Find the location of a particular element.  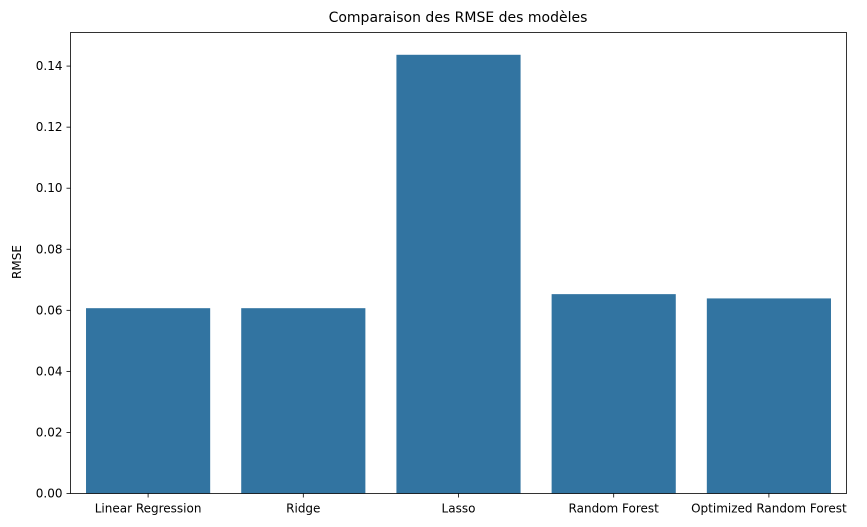

x-tick-label: Random Forest is located at coordinates (614, 509).